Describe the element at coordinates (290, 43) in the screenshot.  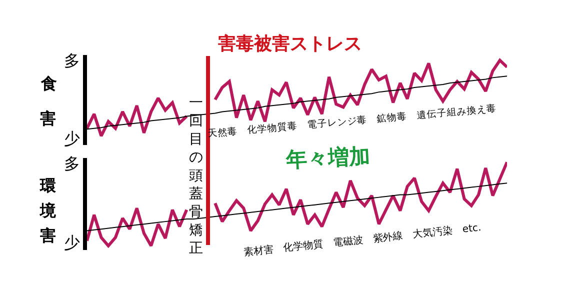
I see `chart-title: 害毒被害ストレス` at that location.